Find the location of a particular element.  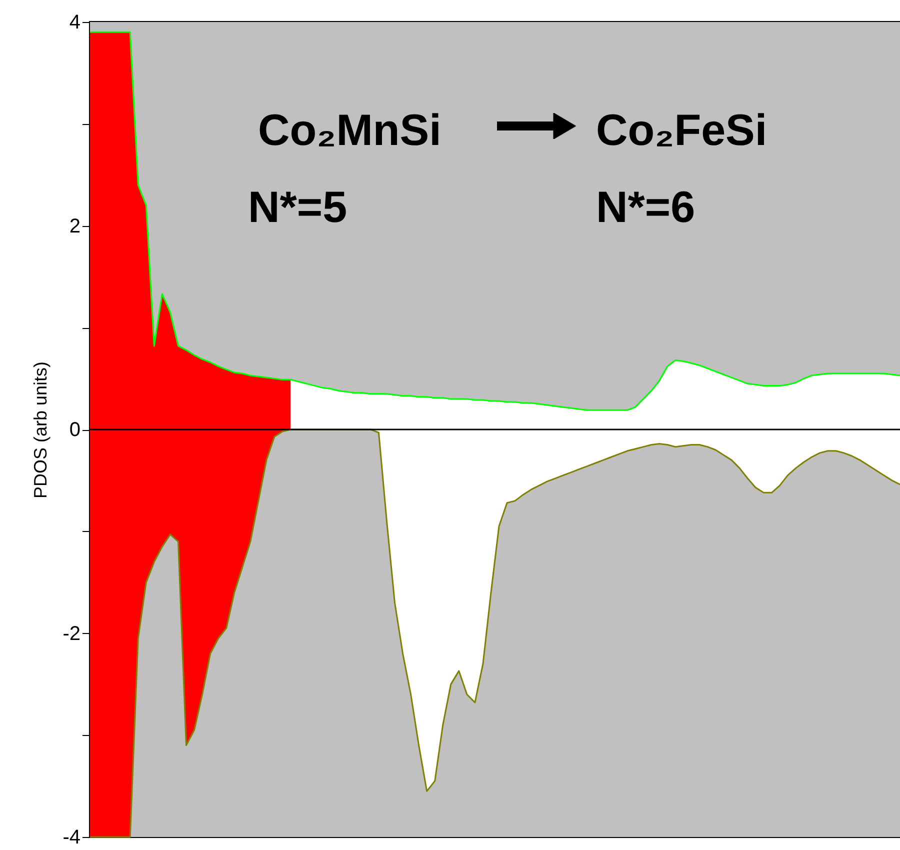

y-axis-title: PDOS (arb units) is located at coordinates (40, 430).